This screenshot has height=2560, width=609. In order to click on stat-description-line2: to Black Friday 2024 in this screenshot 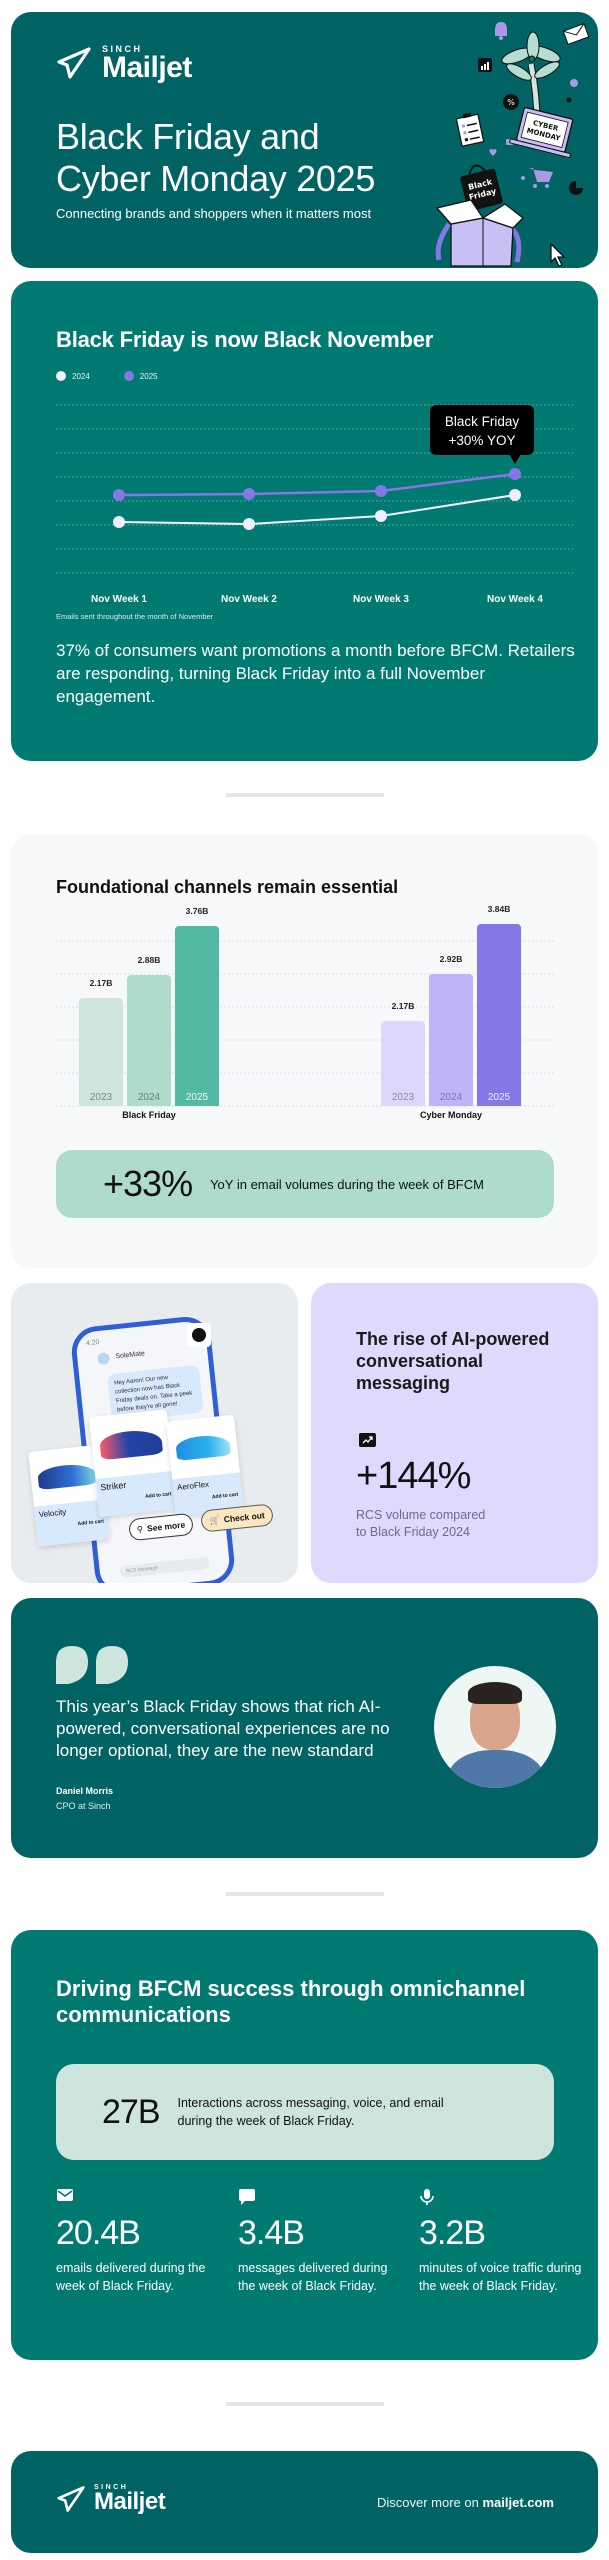, I will do `click(413, 1532)`.